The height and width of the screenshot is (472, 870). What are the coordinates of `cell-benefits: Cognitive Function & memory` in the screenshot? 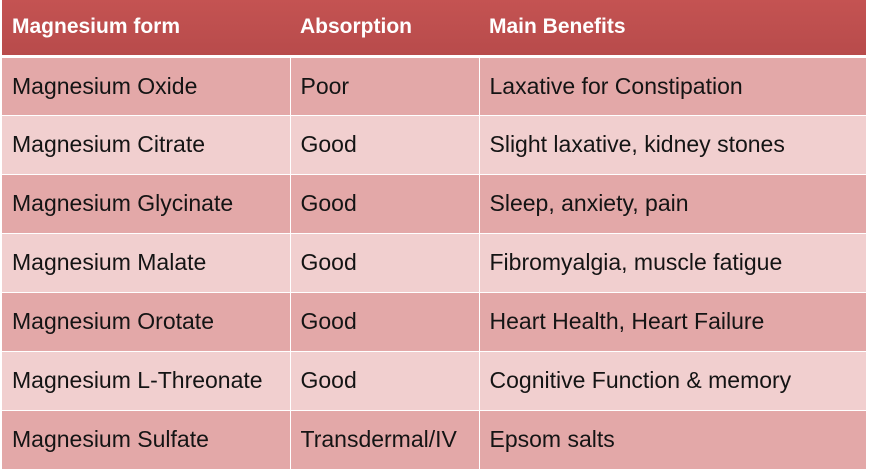 It's located at (672, 381).